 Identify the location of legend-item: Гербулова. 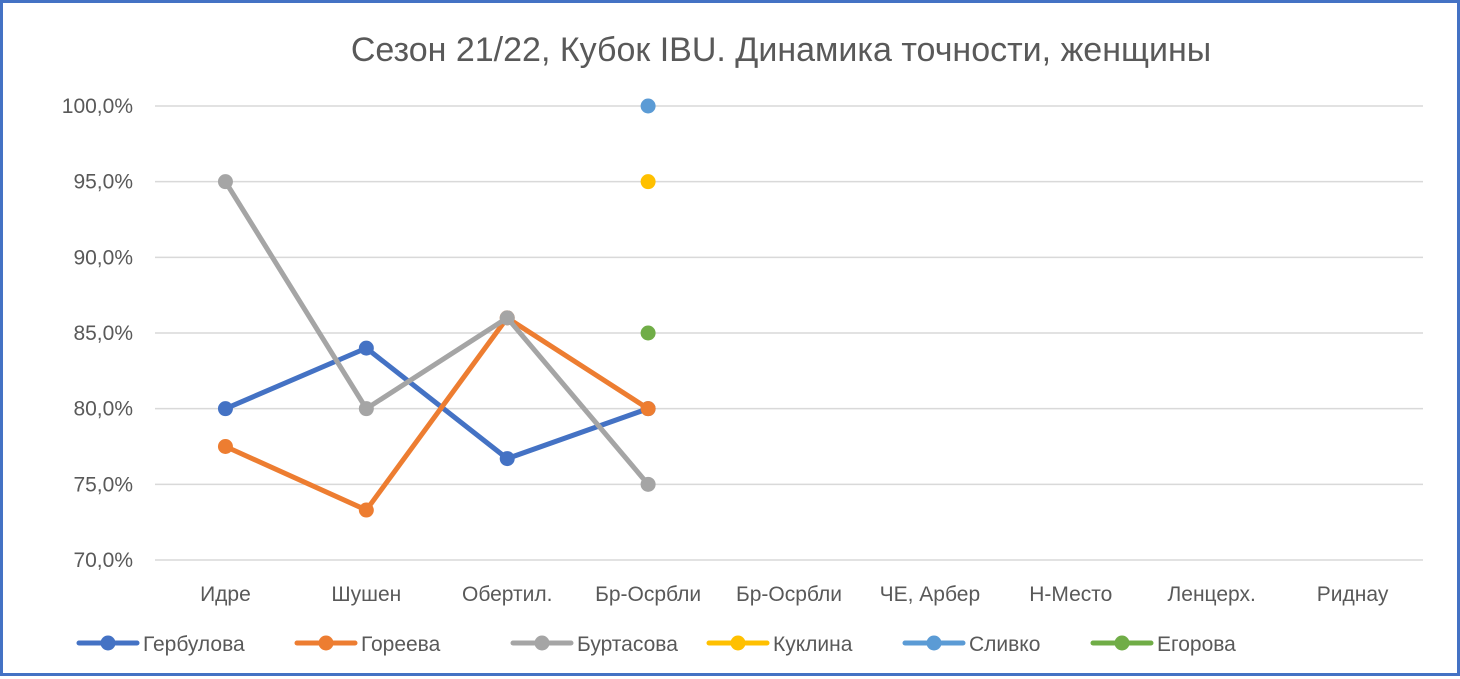
(160, 644).